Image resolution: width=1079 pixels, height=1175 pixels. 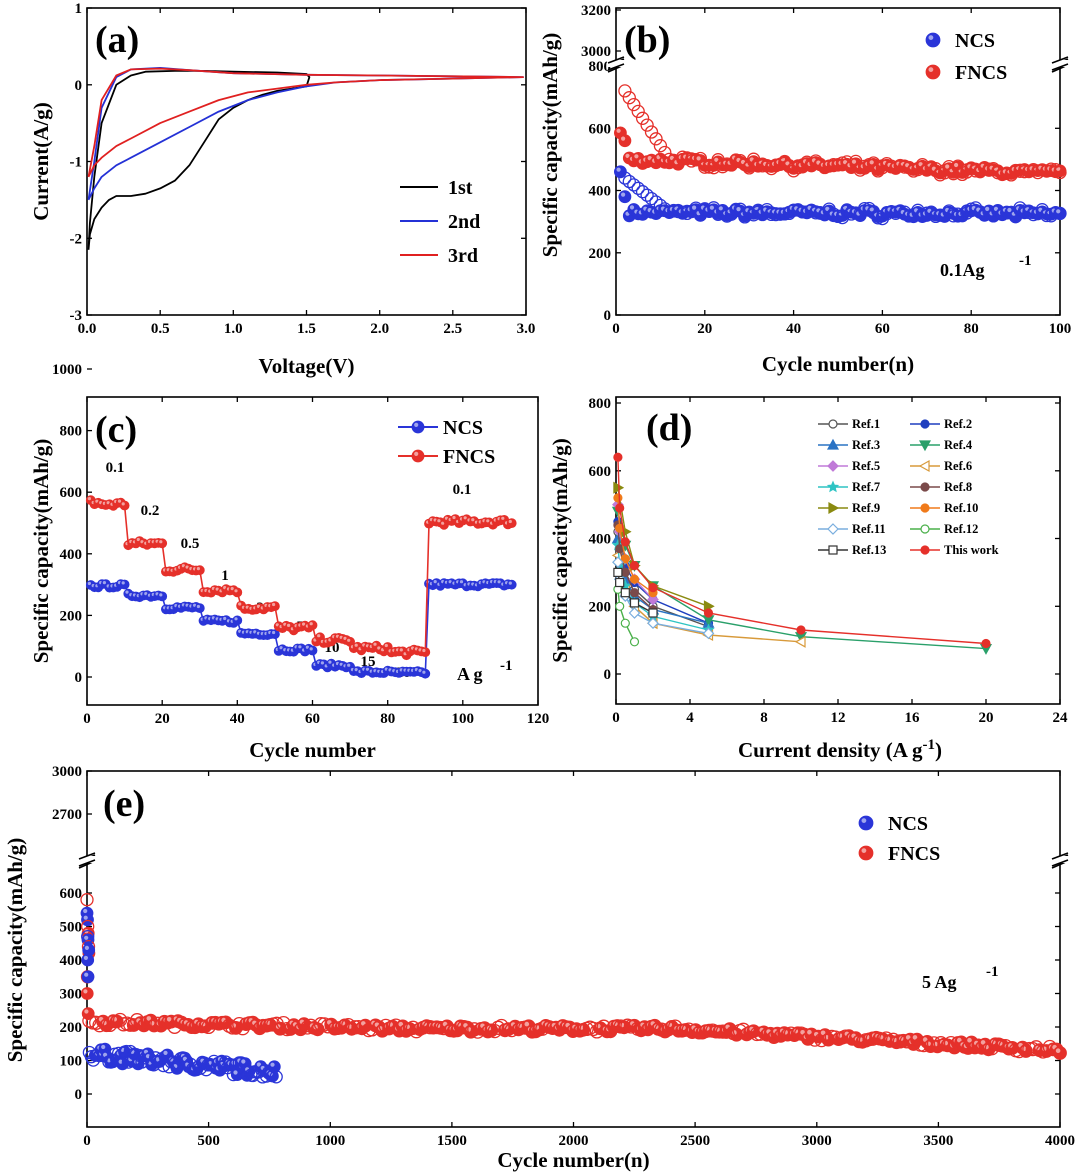 What do you see at coordinates (616, 329) in the screenshot?
I see `x-tick-label: 0` at bounding box center [616, 329].